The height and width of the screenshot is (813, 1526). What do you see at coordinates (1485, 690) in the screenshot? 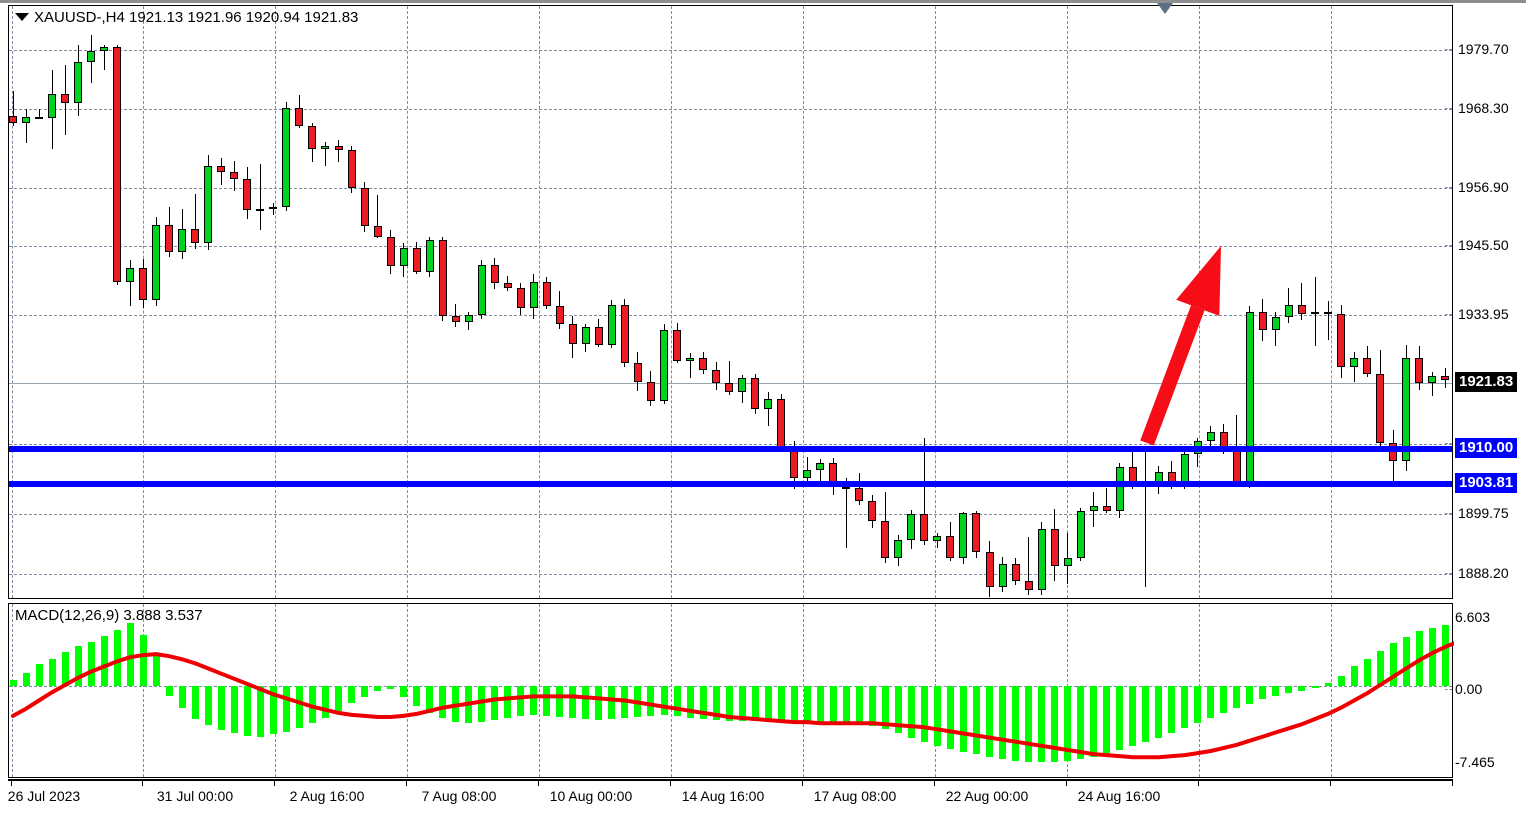
I see `macd-axis: 6.603 0.00 -7.465` at bounding box center [1485, 690].